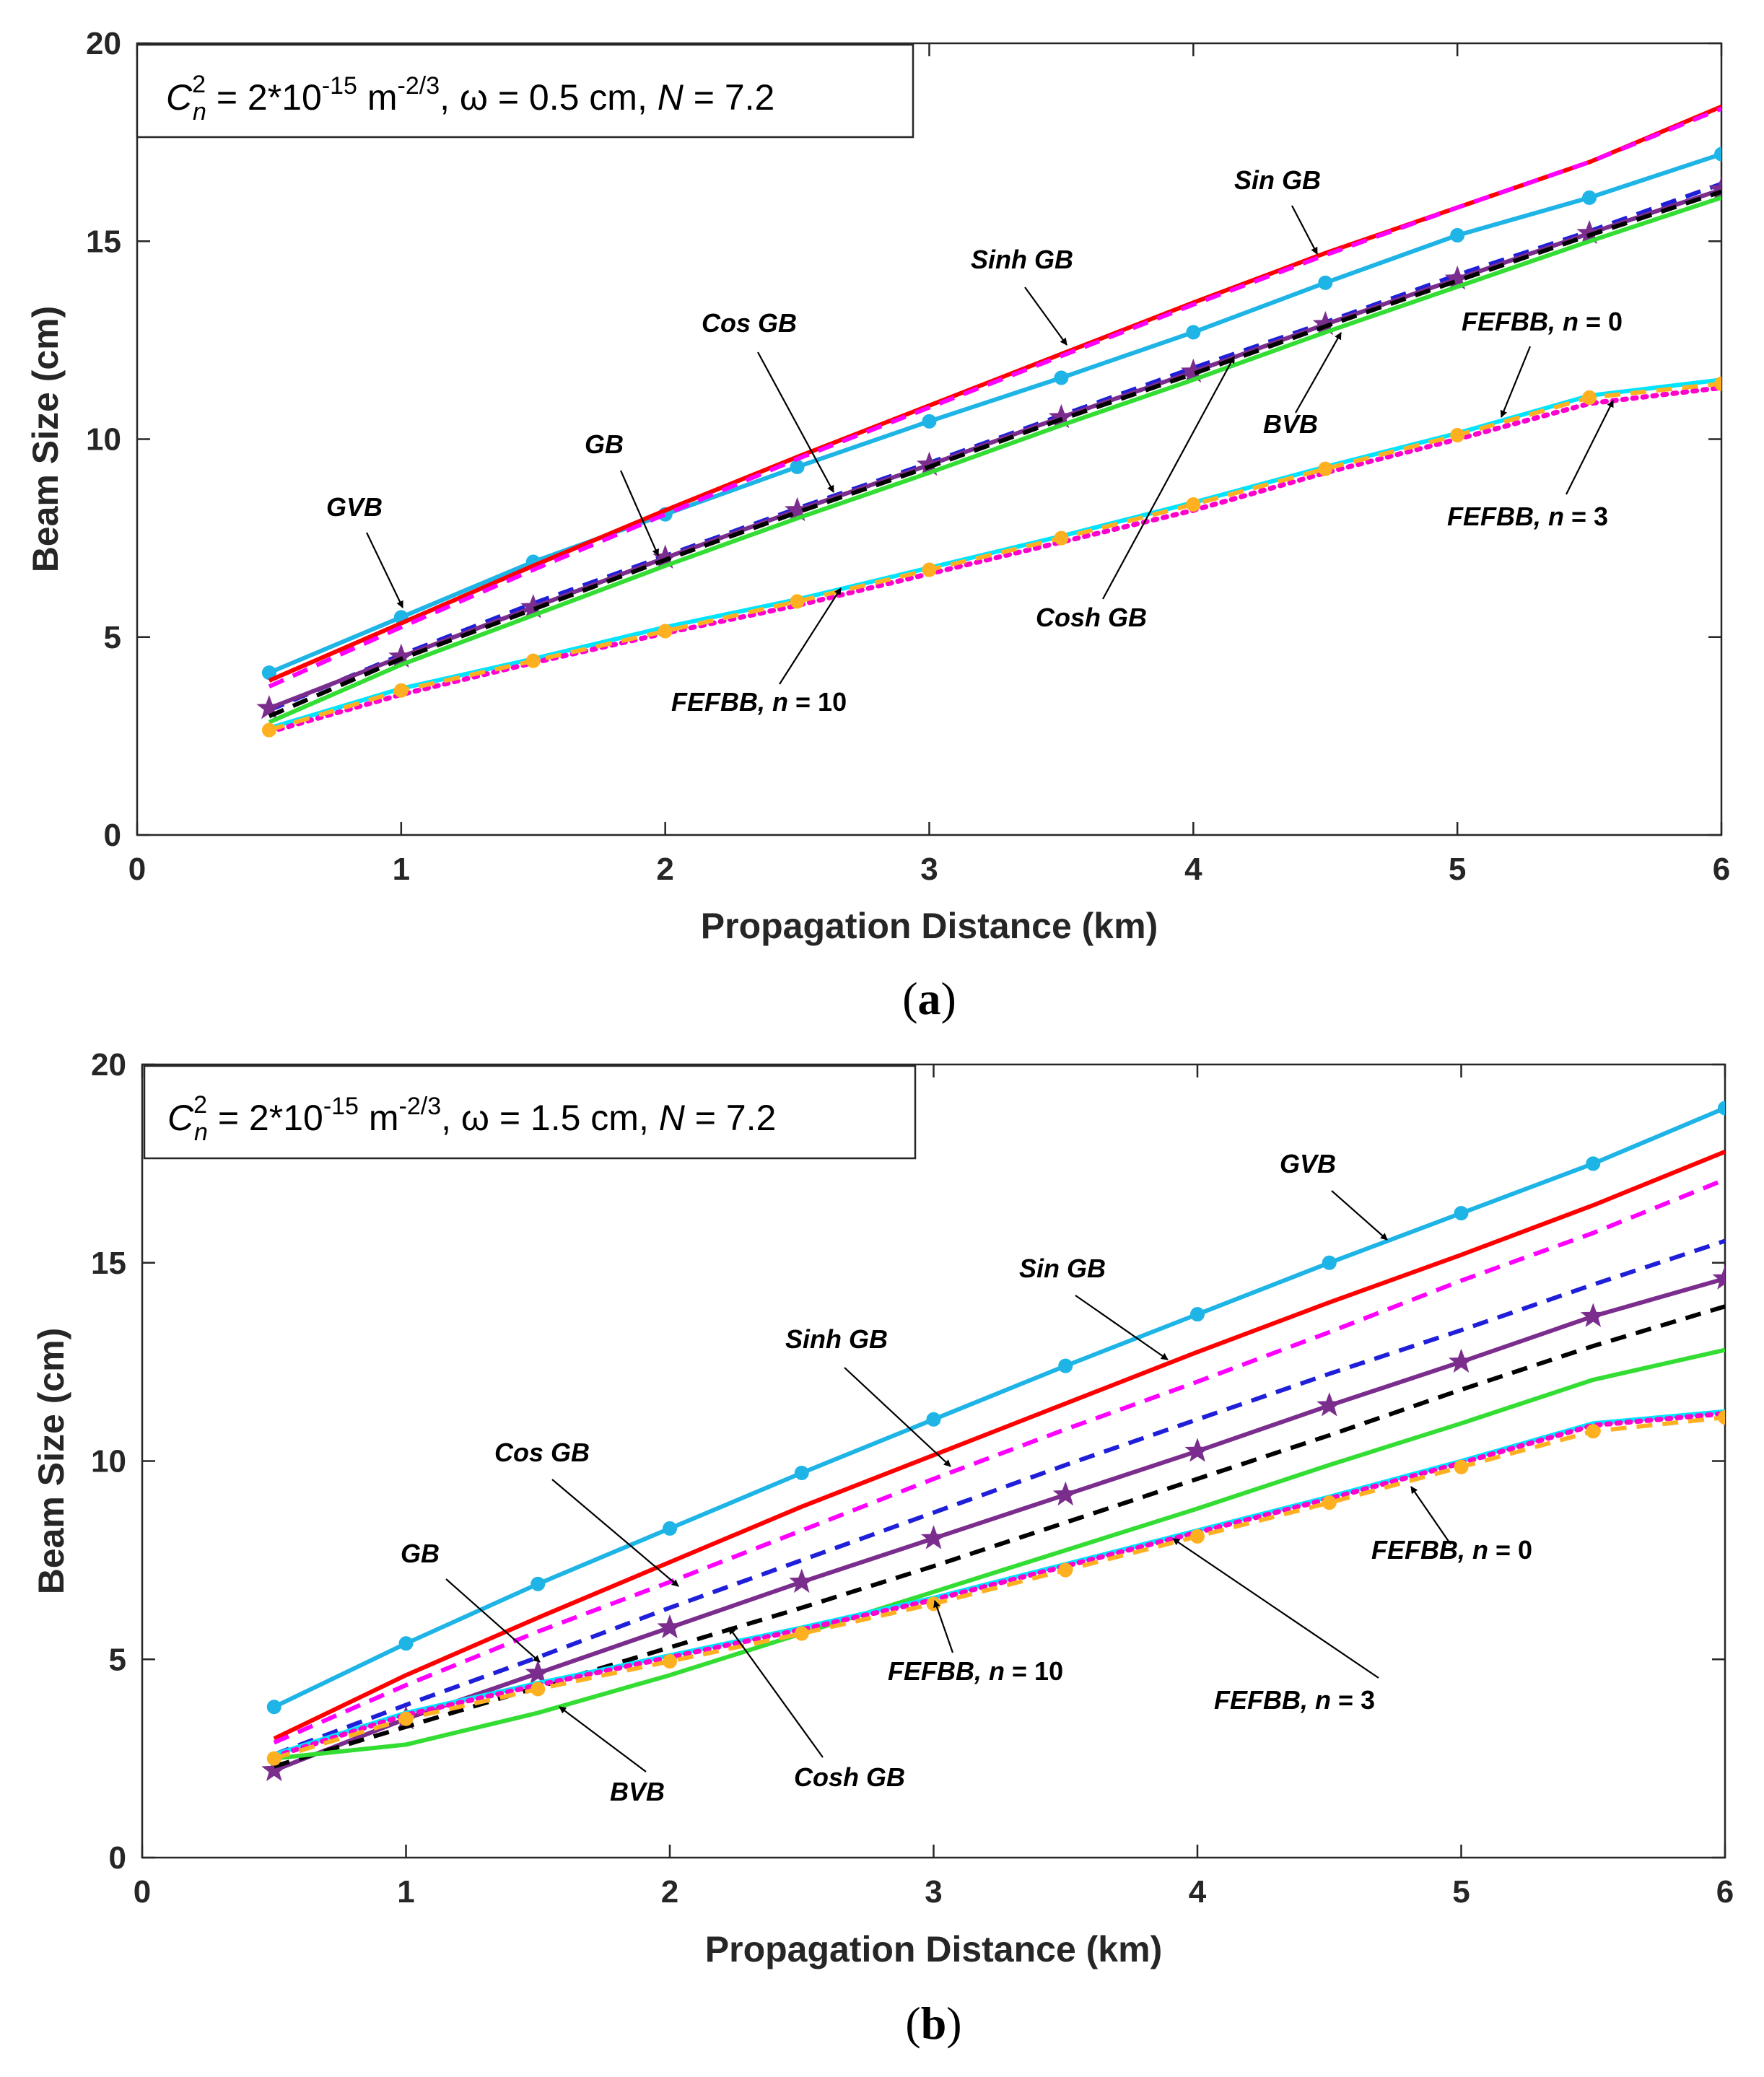 Image resolution: width=1764 pixels, height=2077 pixels. What do you see at coordinates (265, 1118) in the screenshot?
I see `info-eq: = 2*10` at bounding box center [265, 1118].